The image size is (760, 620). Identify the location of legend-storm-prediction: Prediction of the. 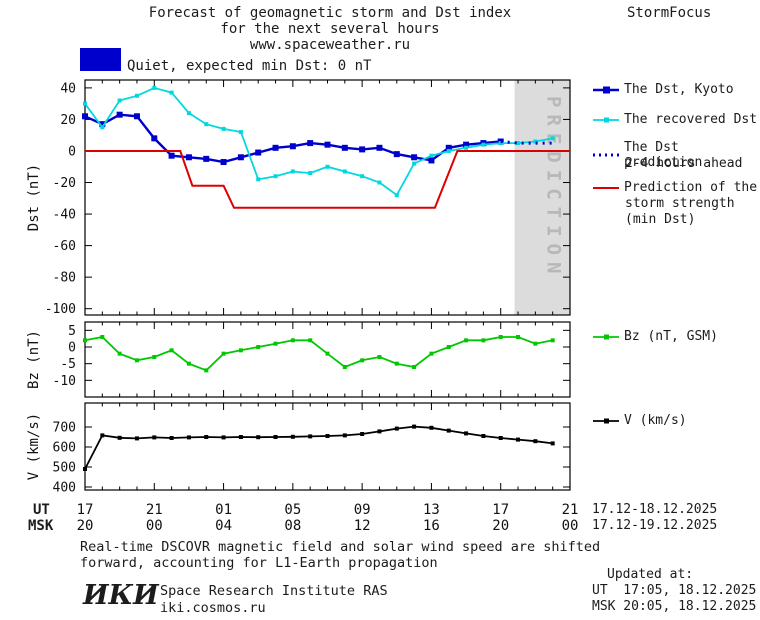
(675, 187).